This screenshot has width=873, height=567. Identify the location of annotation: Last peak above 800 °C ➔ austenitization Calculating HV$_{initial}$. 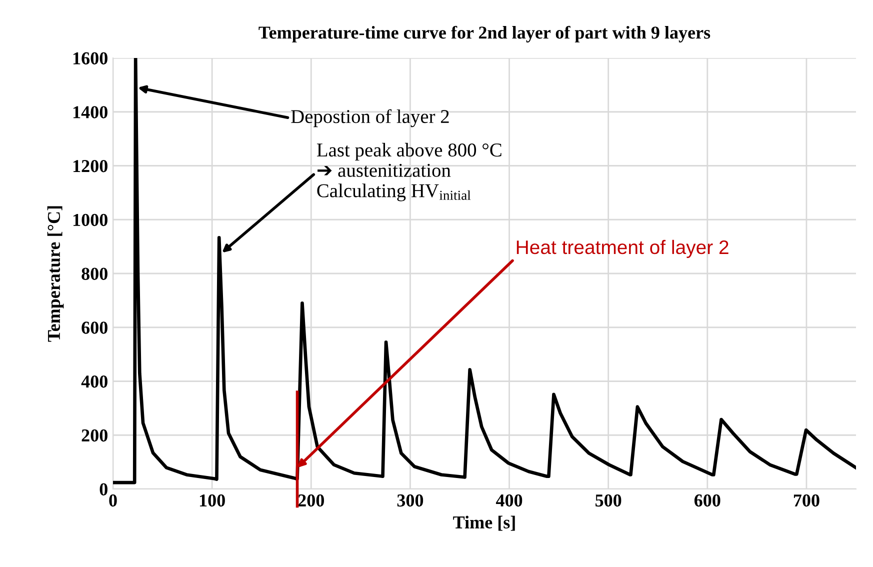
(409, 172).